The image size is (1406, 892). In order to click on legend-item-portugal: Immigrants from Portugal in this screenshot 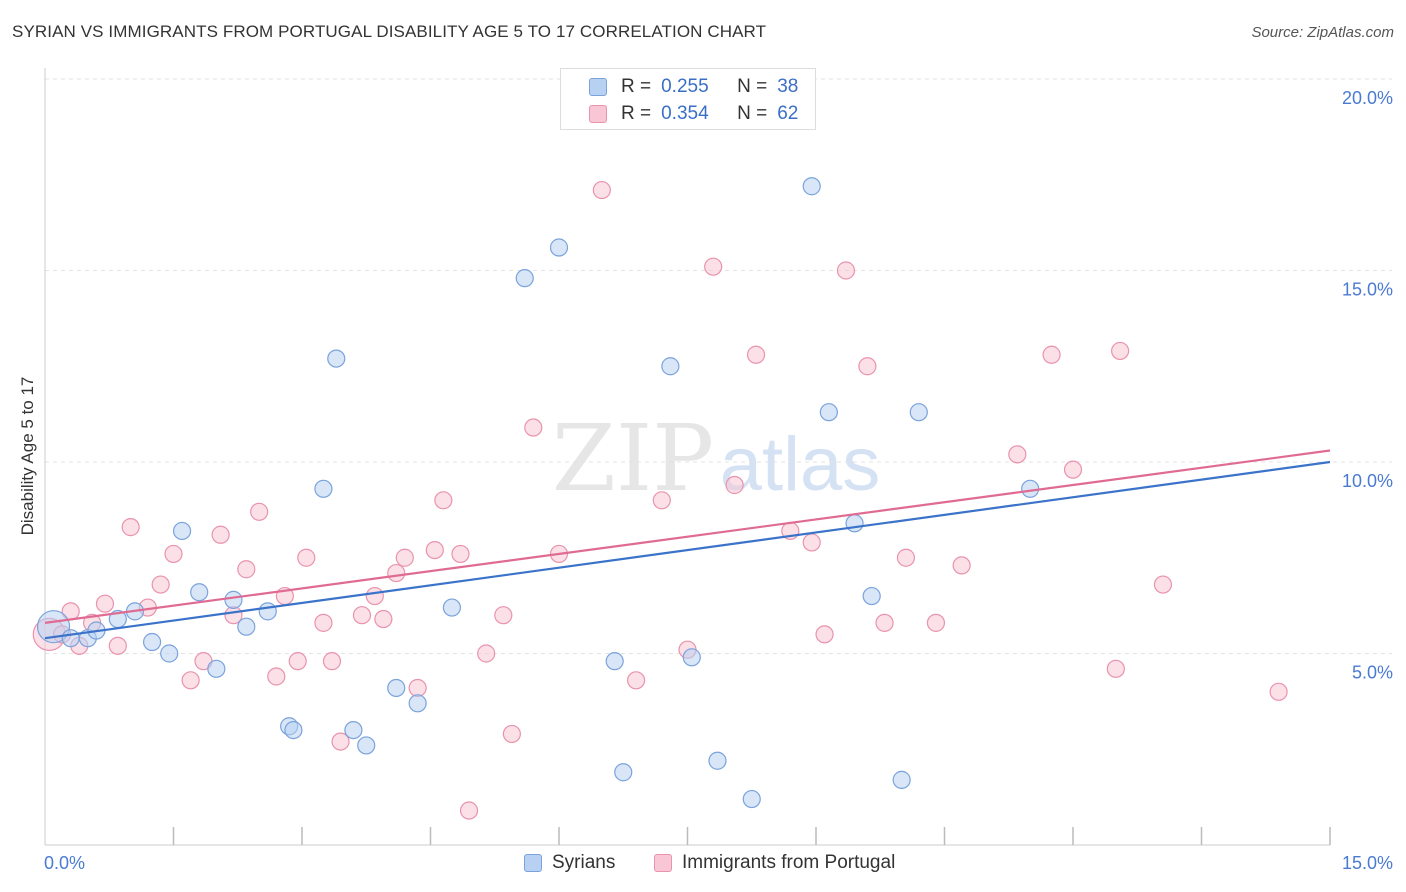, I will do `click(774, 863)`.